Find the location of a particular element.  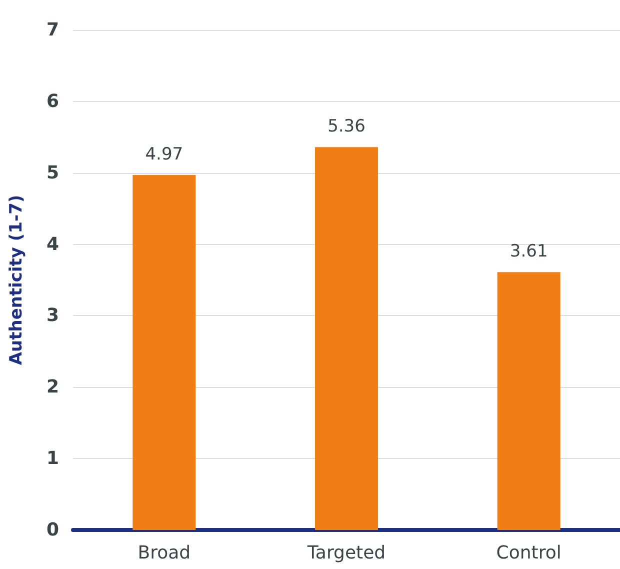

x-tick-label: Control is located at coordinates (529, 553).